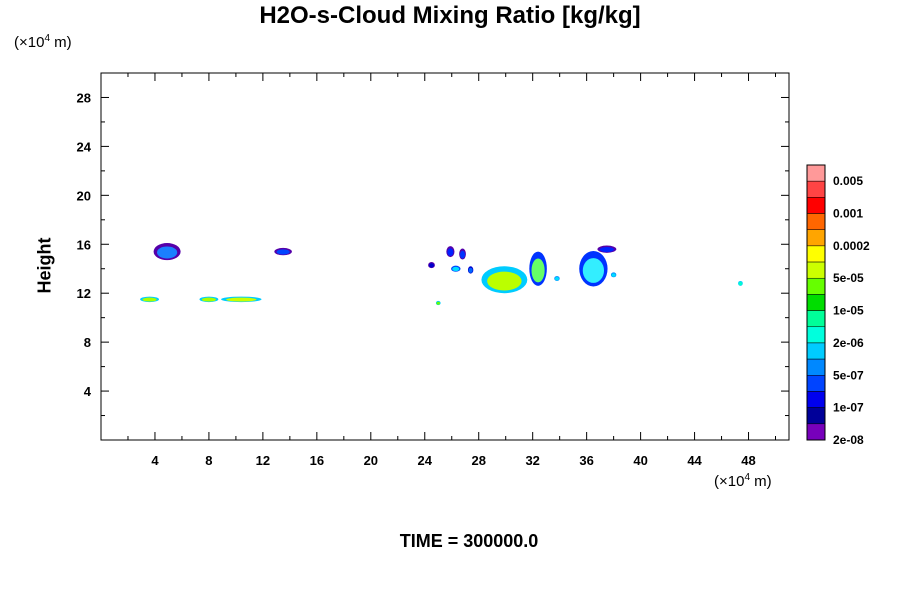 The width and height of the screenshot is (900, 600). What do you see at coordinates (694, 460) in the screenshot?
I see `x-tick-label: 44` at bounding box center [694, 460].